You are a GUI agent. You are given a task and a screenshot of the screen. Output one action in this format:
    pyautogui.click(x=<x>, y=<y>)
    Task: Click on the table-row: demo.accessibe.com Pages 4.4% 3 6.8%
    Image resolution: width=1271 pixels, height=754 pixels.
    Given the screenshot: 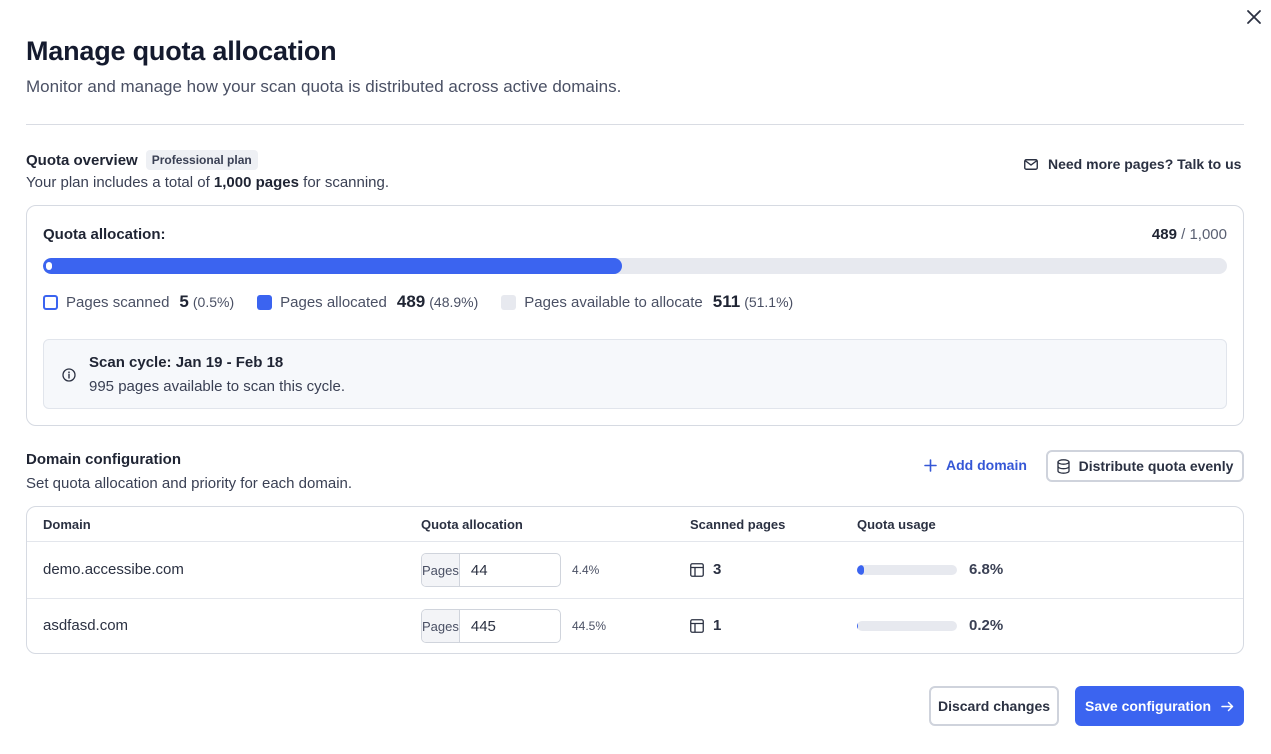 What is the action you would take?
    pyautogui.click(x=635, y=570)
    